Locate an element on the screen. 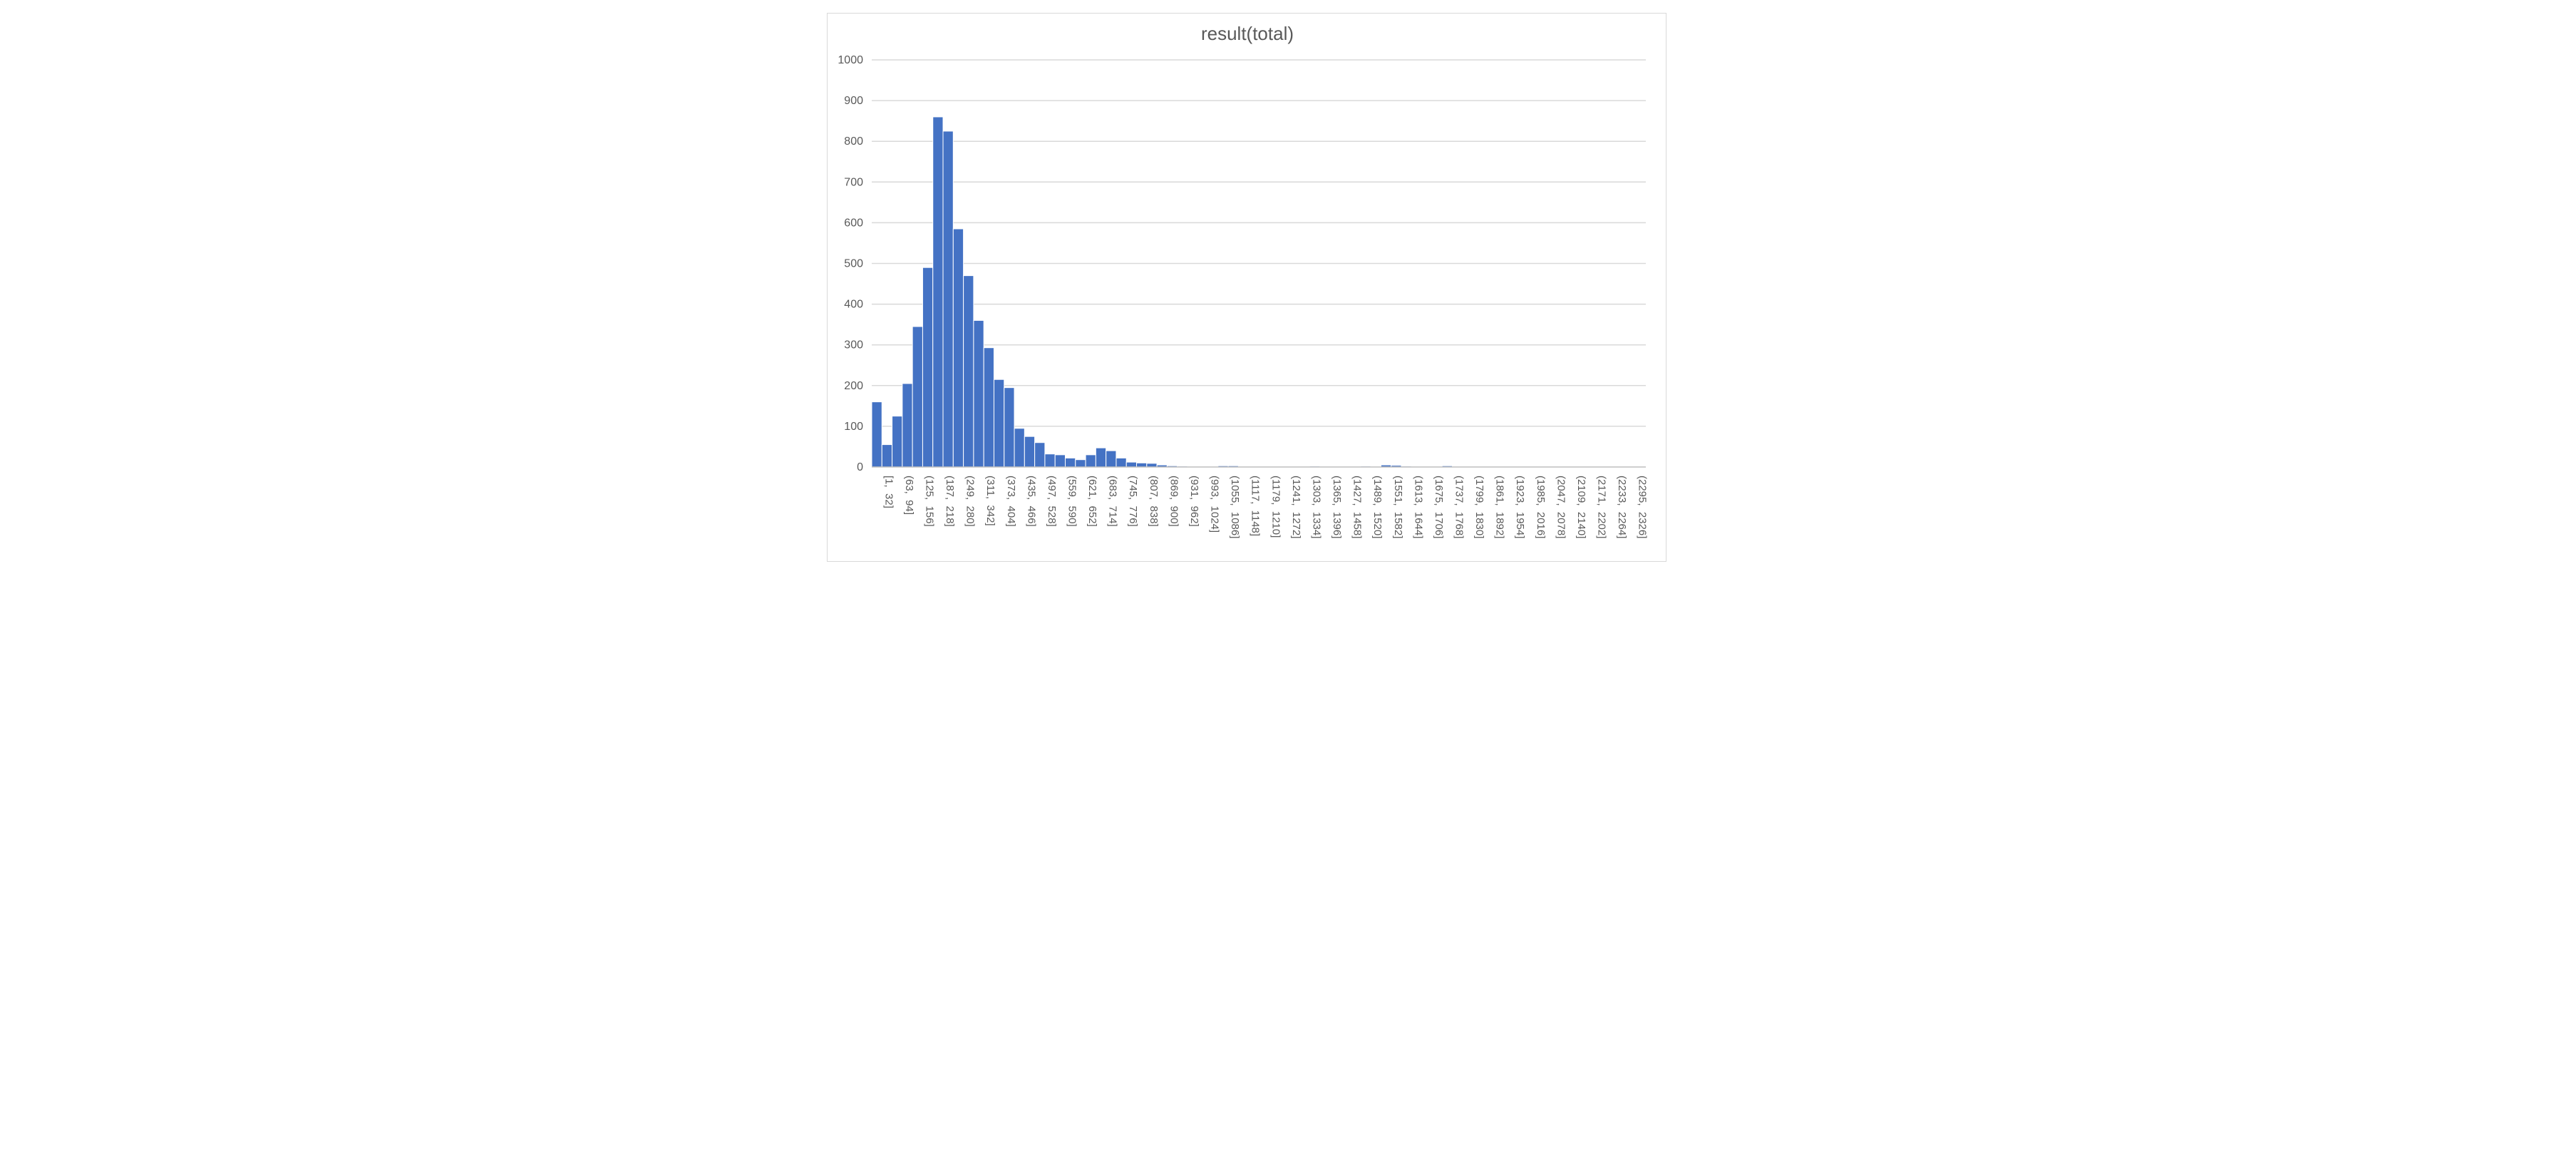  x-tick-label: (1675, 1706] is located at coordinates (1439, 507).